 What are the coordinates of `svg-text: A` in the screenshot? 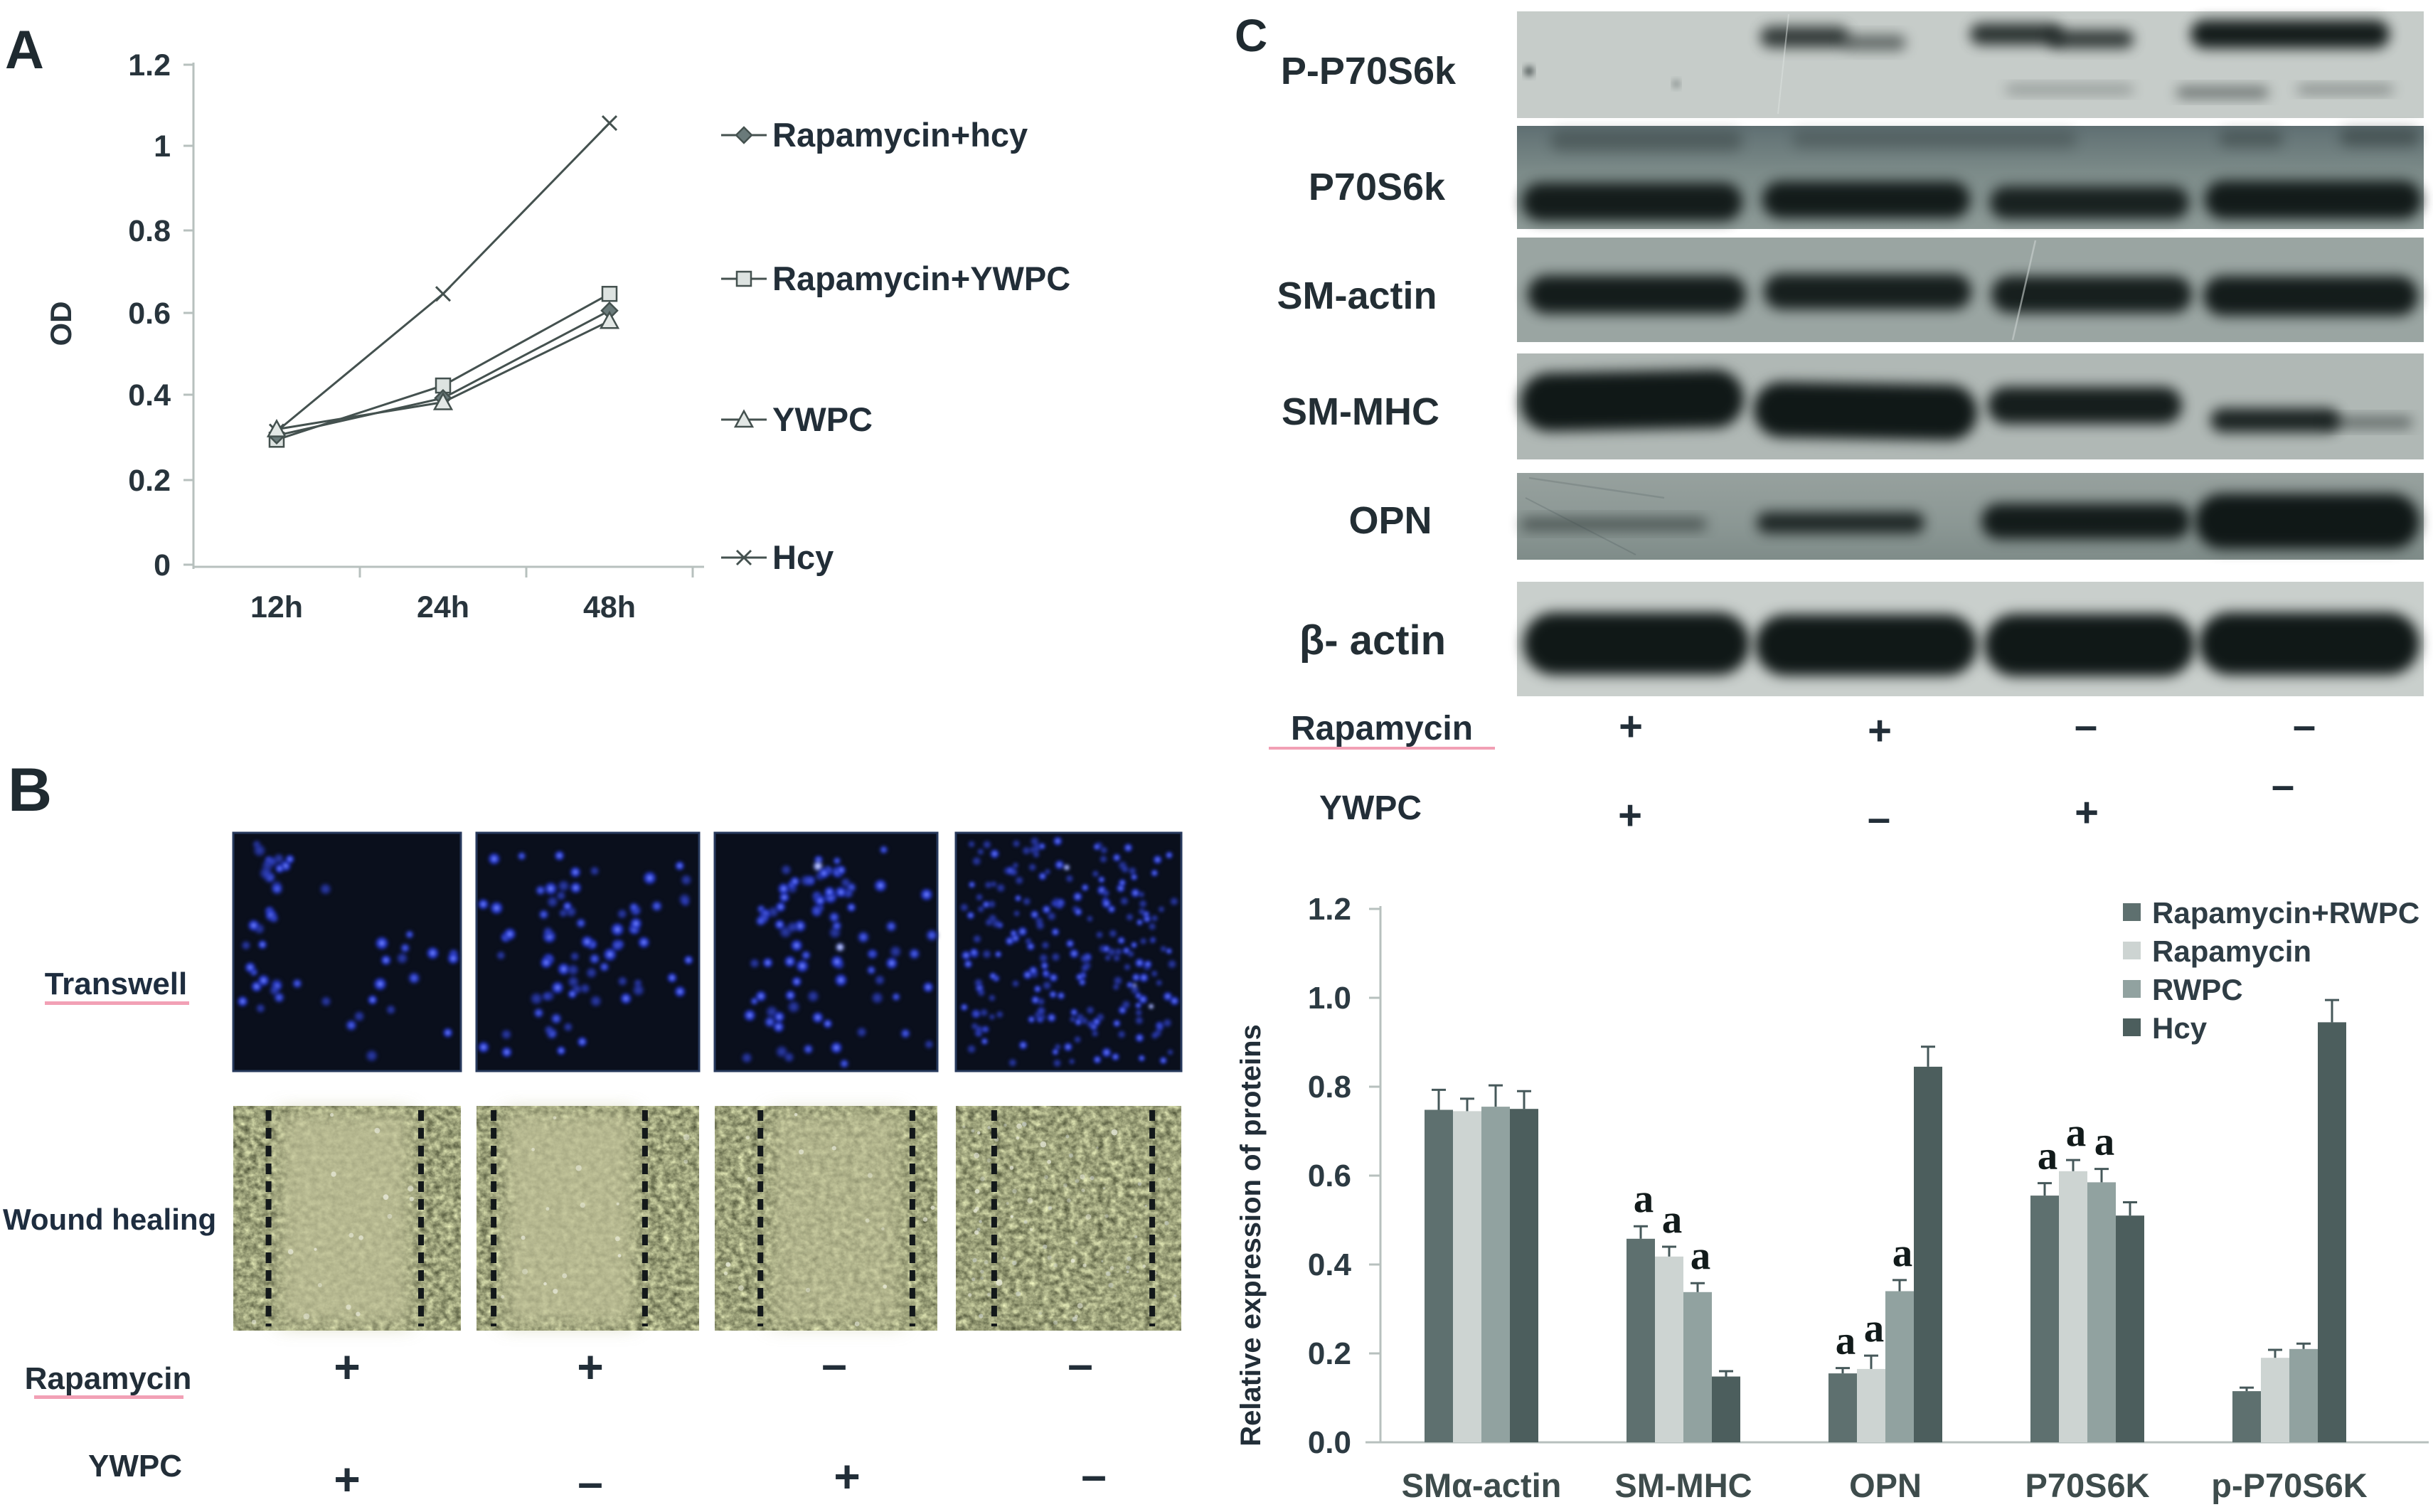 It's located at (24, 50).